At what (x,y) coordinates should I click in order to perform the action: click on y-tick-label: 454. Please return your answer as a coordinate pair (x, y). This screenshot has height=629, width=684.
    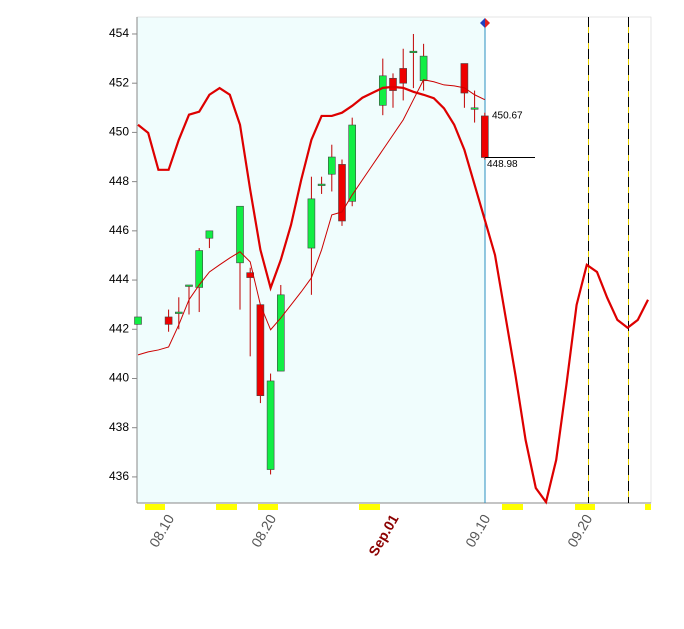
    Looking at the image, I should click on (119, 33).